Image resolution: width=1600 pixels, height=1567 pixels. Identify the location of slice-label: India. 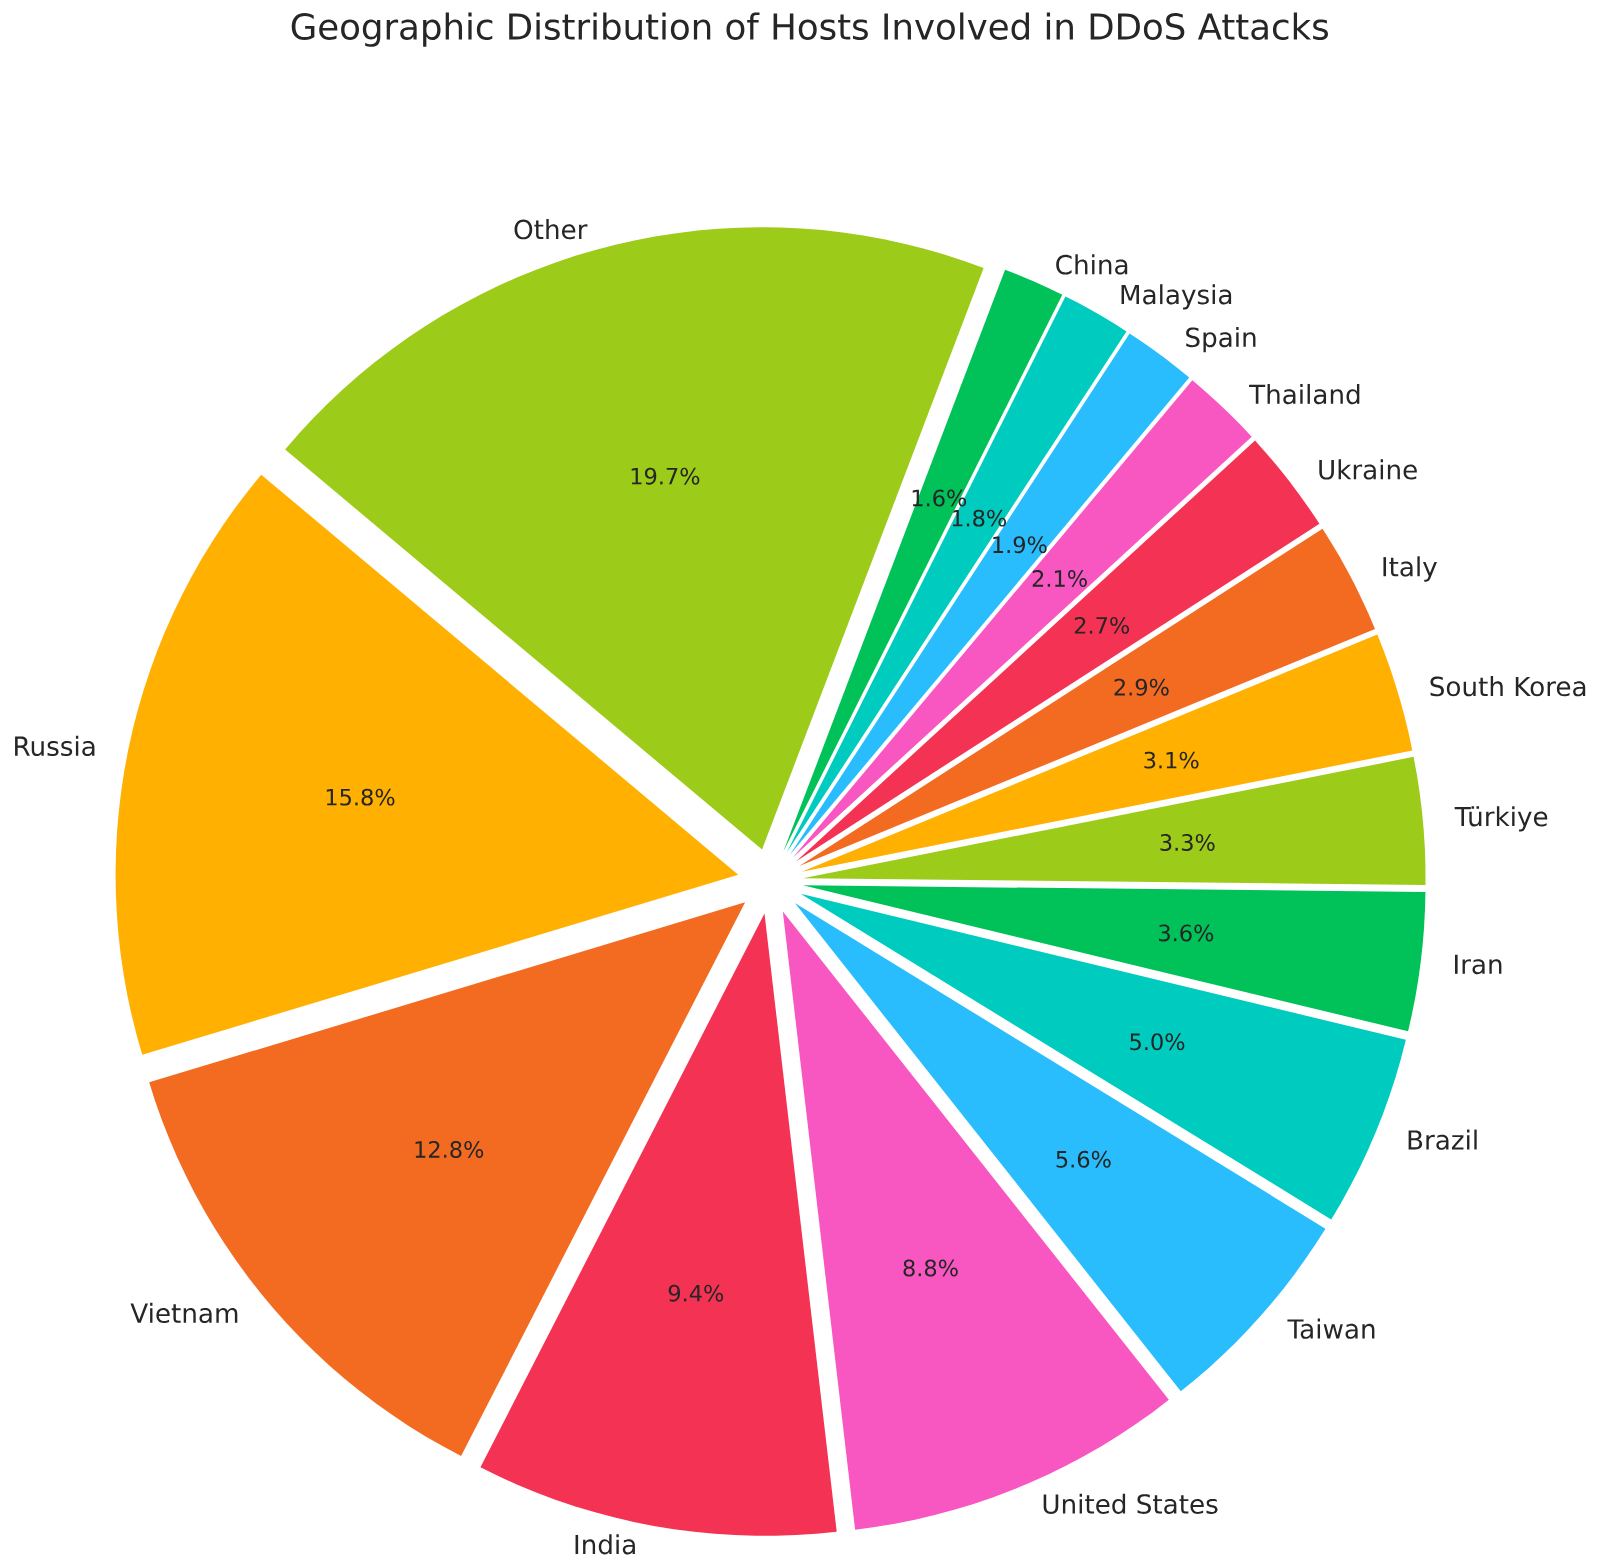
(605, 1544).